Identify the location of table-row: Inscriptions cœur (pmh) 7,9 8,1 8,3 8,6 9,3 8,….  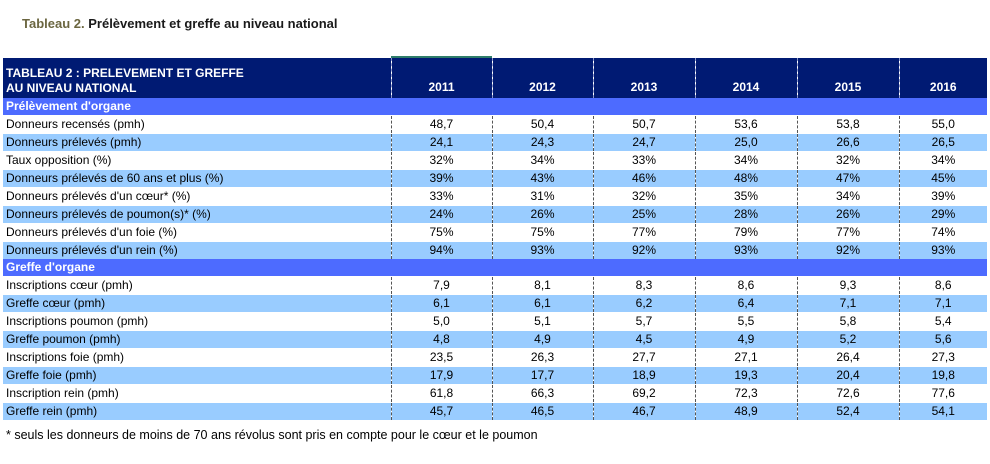
(495, 285).